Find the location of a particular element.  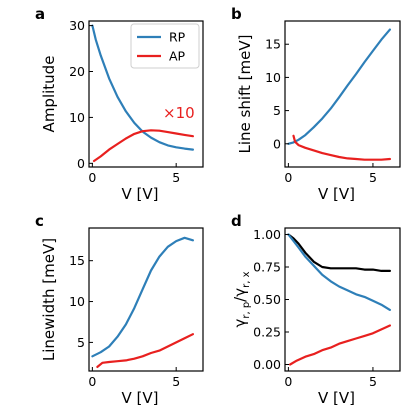

panel-a-annotation: ×10 is located at coordinates (179, 113).